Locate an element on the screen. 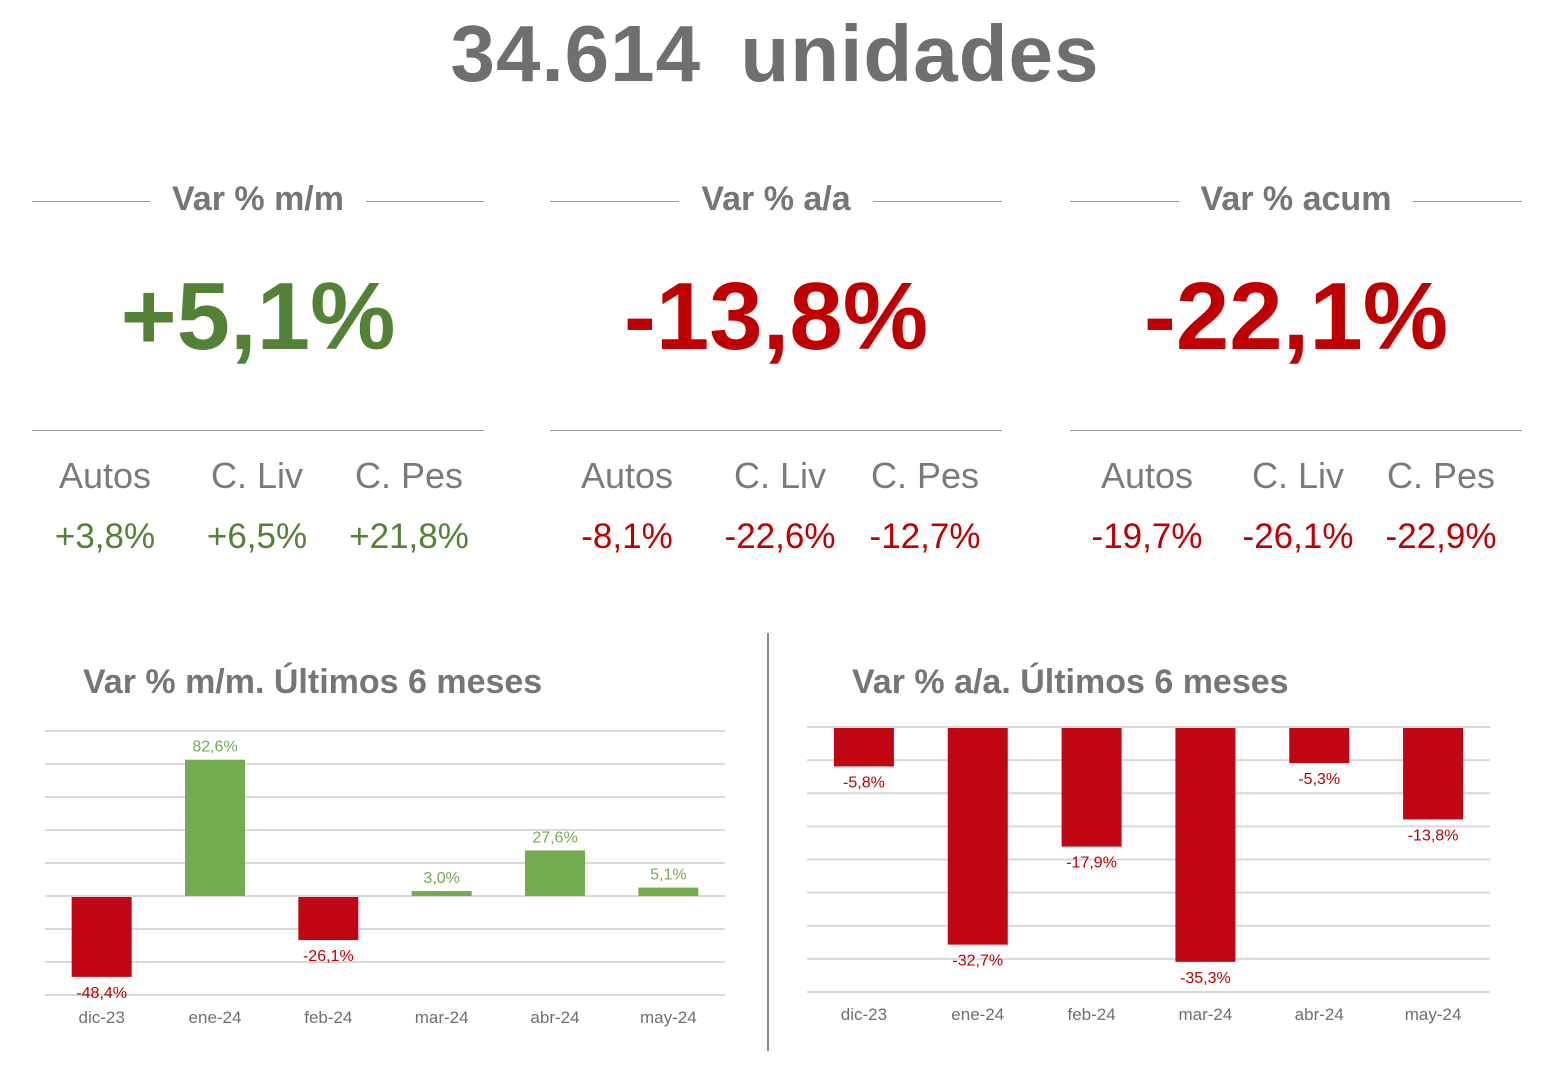 The height and width of the screenshot is (1086, 1550). data-label: 27,6% is located at coordinates (554, 837).